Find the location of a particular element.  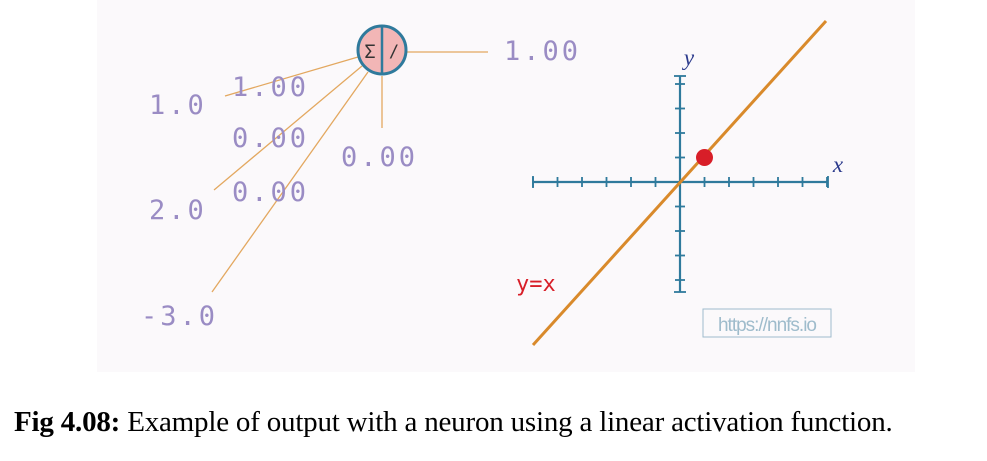

weight-value-1: 1.00 is located at coordinates (270, 87).